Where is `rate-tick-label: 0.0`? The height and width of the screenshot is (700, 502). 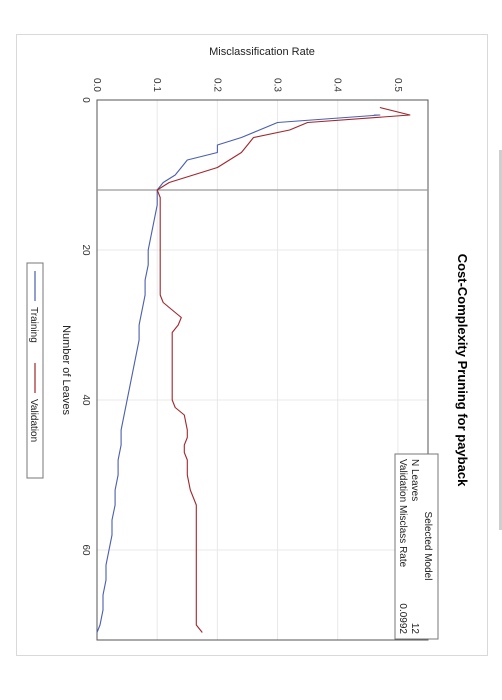 rate-tick-label: 0.0 is located at coordinates (96, 85).